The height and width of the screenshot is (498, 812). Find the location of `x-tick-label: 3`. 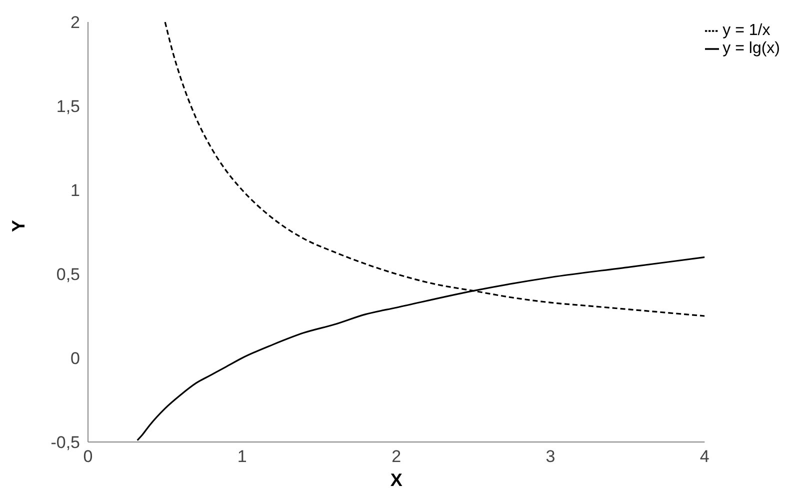

x-tick-label: 3 is located at coordinates (551, 456).